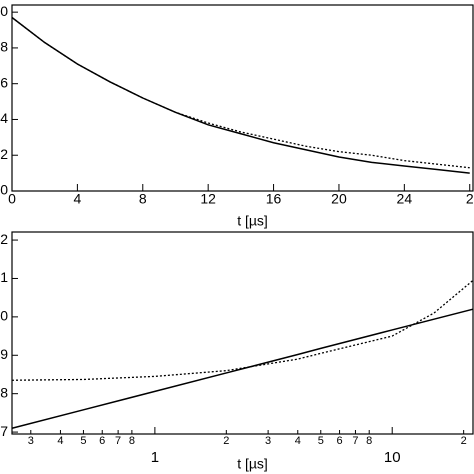  What do you see at coordinates (274, 199) in the screenshot?
I see `x-tick-label: 16` at bounding box center [274, 199].